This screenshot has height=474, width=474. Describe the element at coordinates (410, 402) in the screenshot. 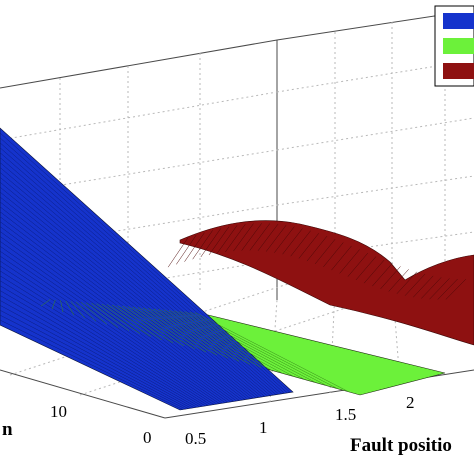

I see `x-tick-label: 2` at that location.